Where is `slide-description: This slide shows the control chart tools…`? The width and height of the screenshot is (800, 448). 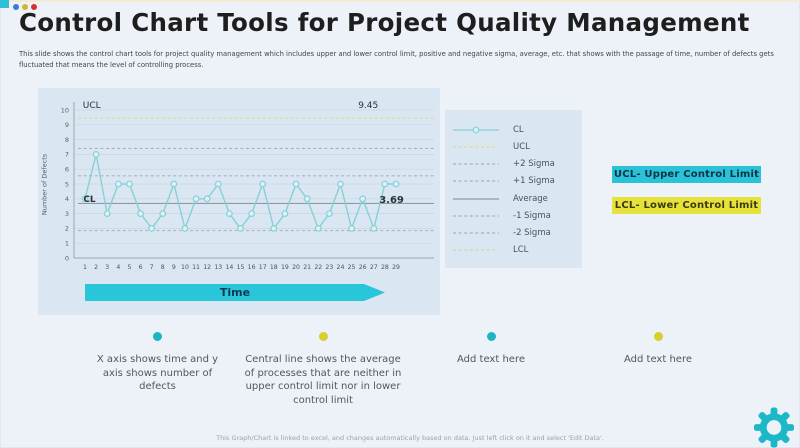 slide-description: This slide shows the control chart tools… is located at coordinates (396, 59).